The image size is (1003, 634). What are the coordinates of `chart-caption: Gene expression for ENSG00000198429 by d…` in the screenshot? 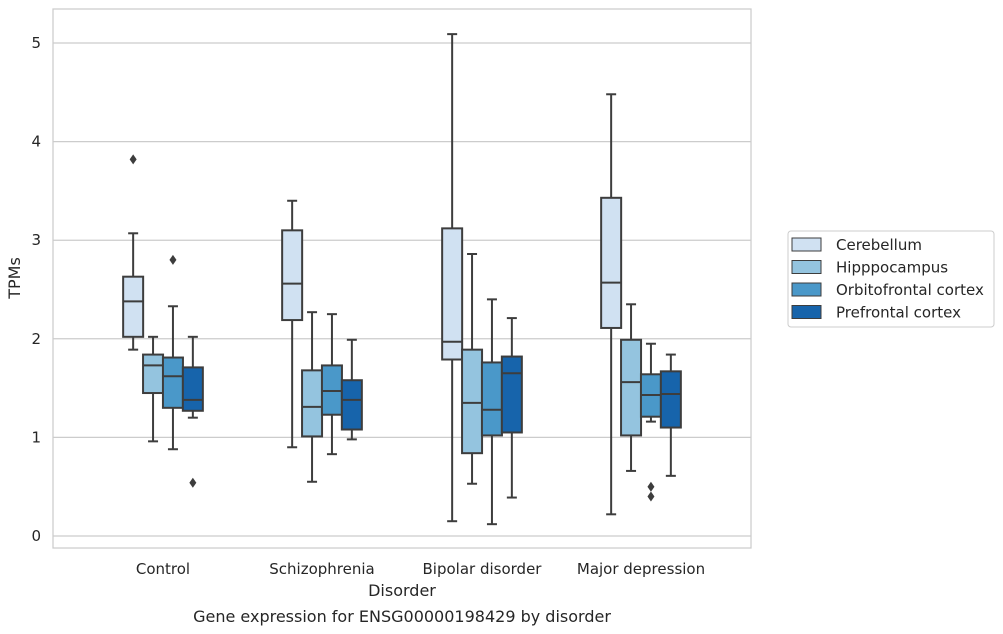 It's located at (402, 616).